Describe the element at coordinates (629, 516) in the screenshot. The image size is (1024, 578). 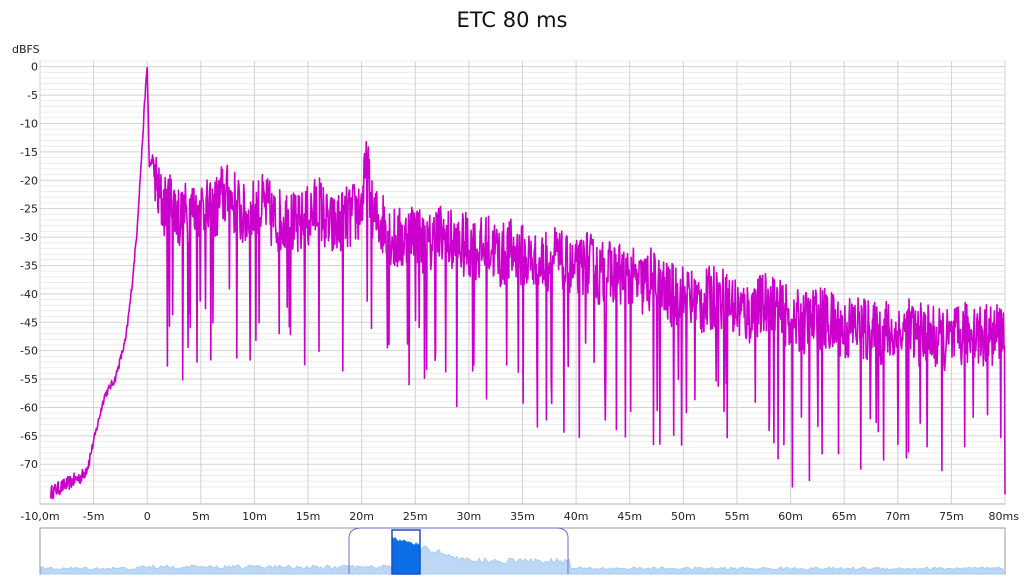
I see `x-tick-label: 45m` at that location.